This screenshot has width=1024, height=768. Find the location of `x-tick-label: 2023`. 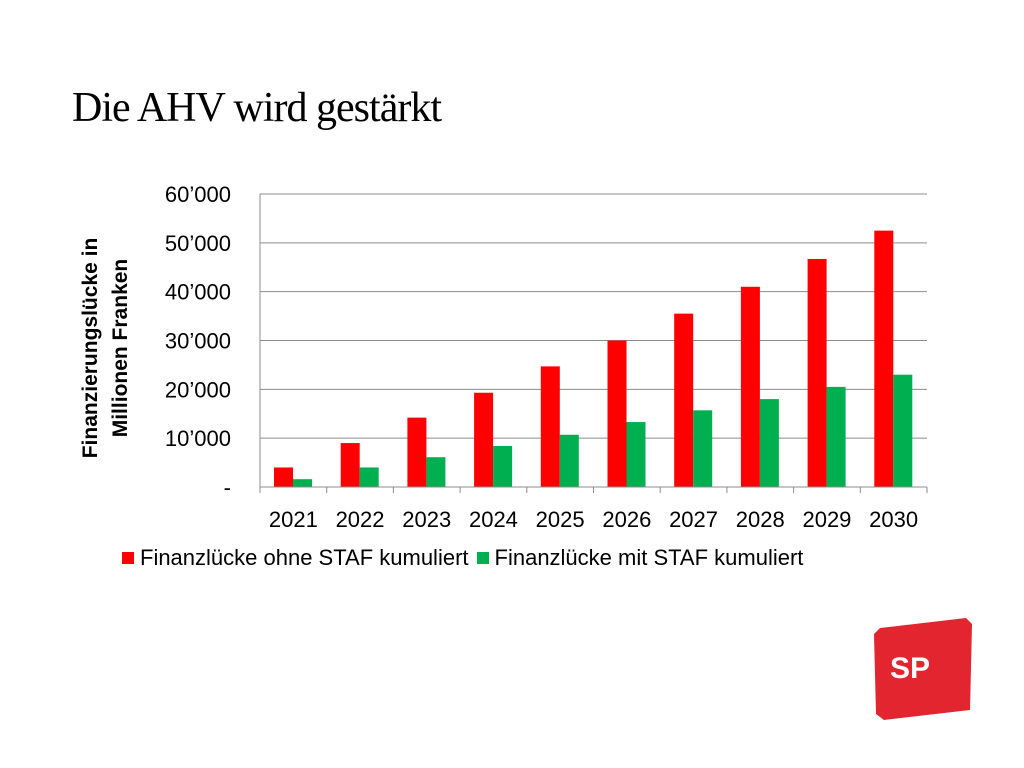

x-tick-label: 2023 is located at coordinates (426, 519).